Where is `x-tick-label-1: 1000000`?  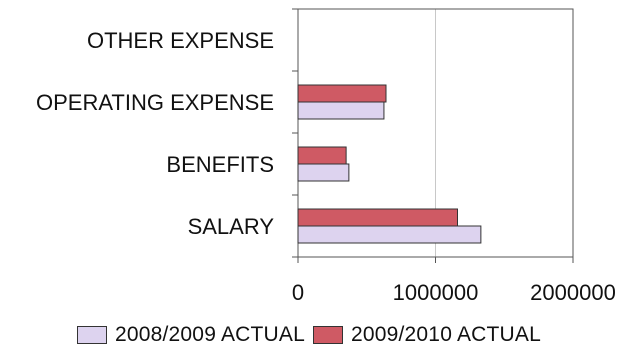 x-tick-label-1: 1000000 is located at coordinates (436, 292).